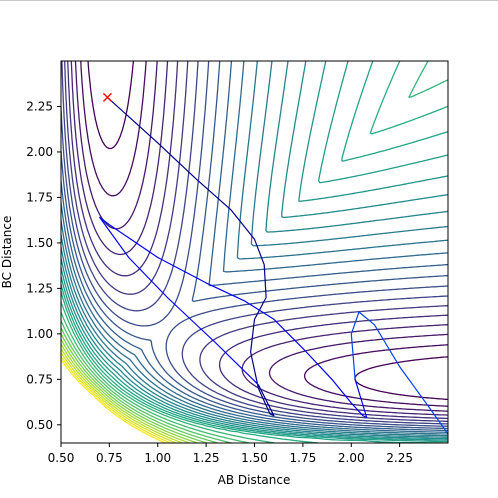  What do you see at coordinates (351, 458) in the screenshot?
I see `x-tick-label: 2.00` at bounding box center [351, 458].